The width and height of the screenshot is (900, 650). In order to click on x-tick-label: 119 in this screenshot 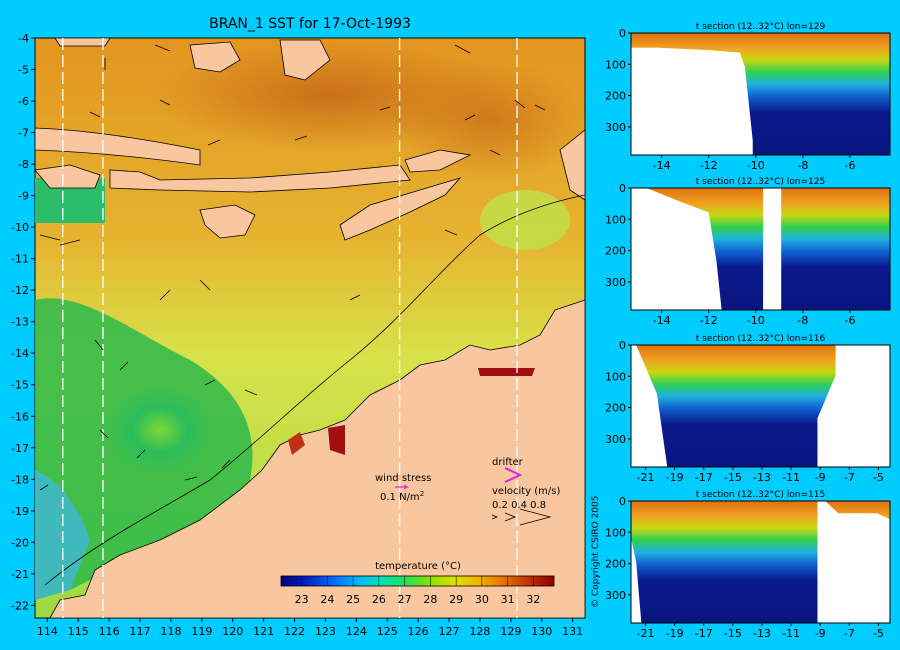, I will do `click(201, 631)`.